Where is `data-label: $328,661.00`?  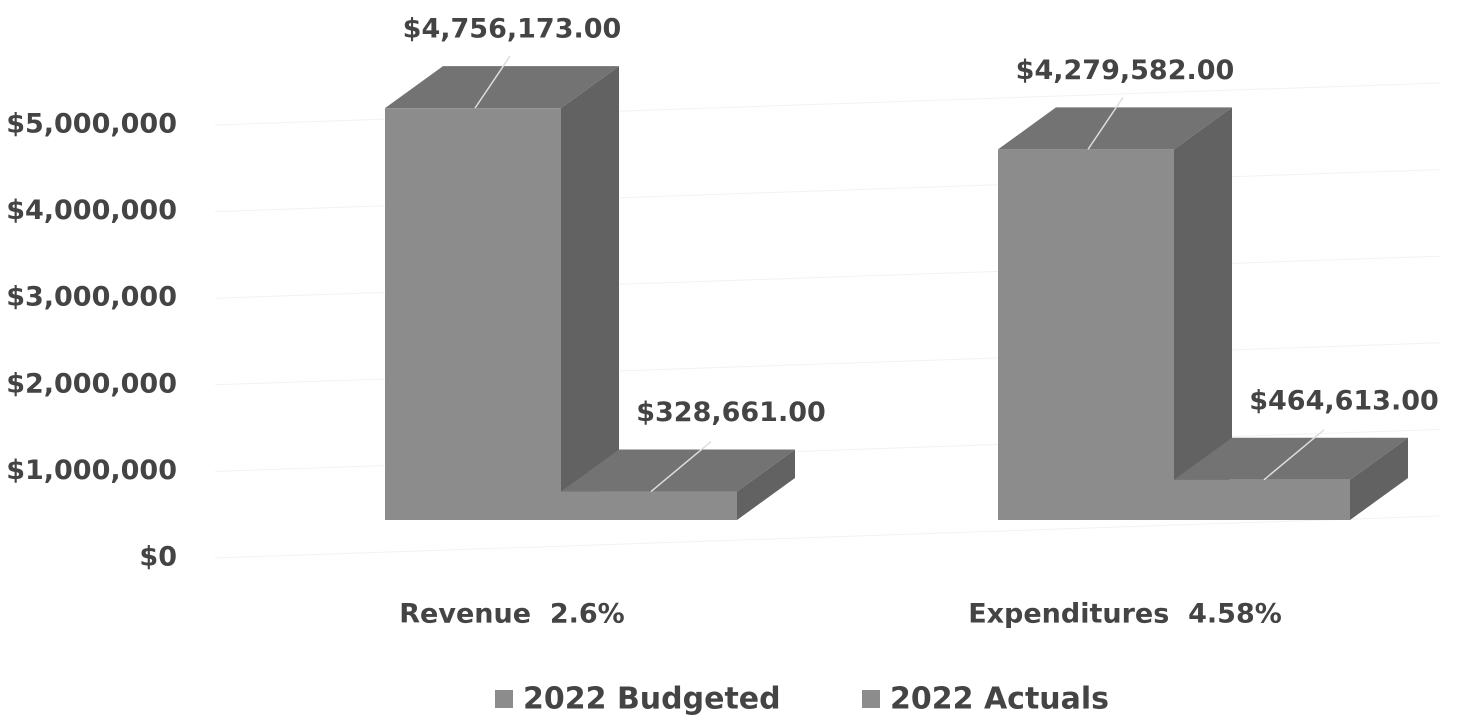 data-label: $328,661.00 is located at coordinates (731, 412).